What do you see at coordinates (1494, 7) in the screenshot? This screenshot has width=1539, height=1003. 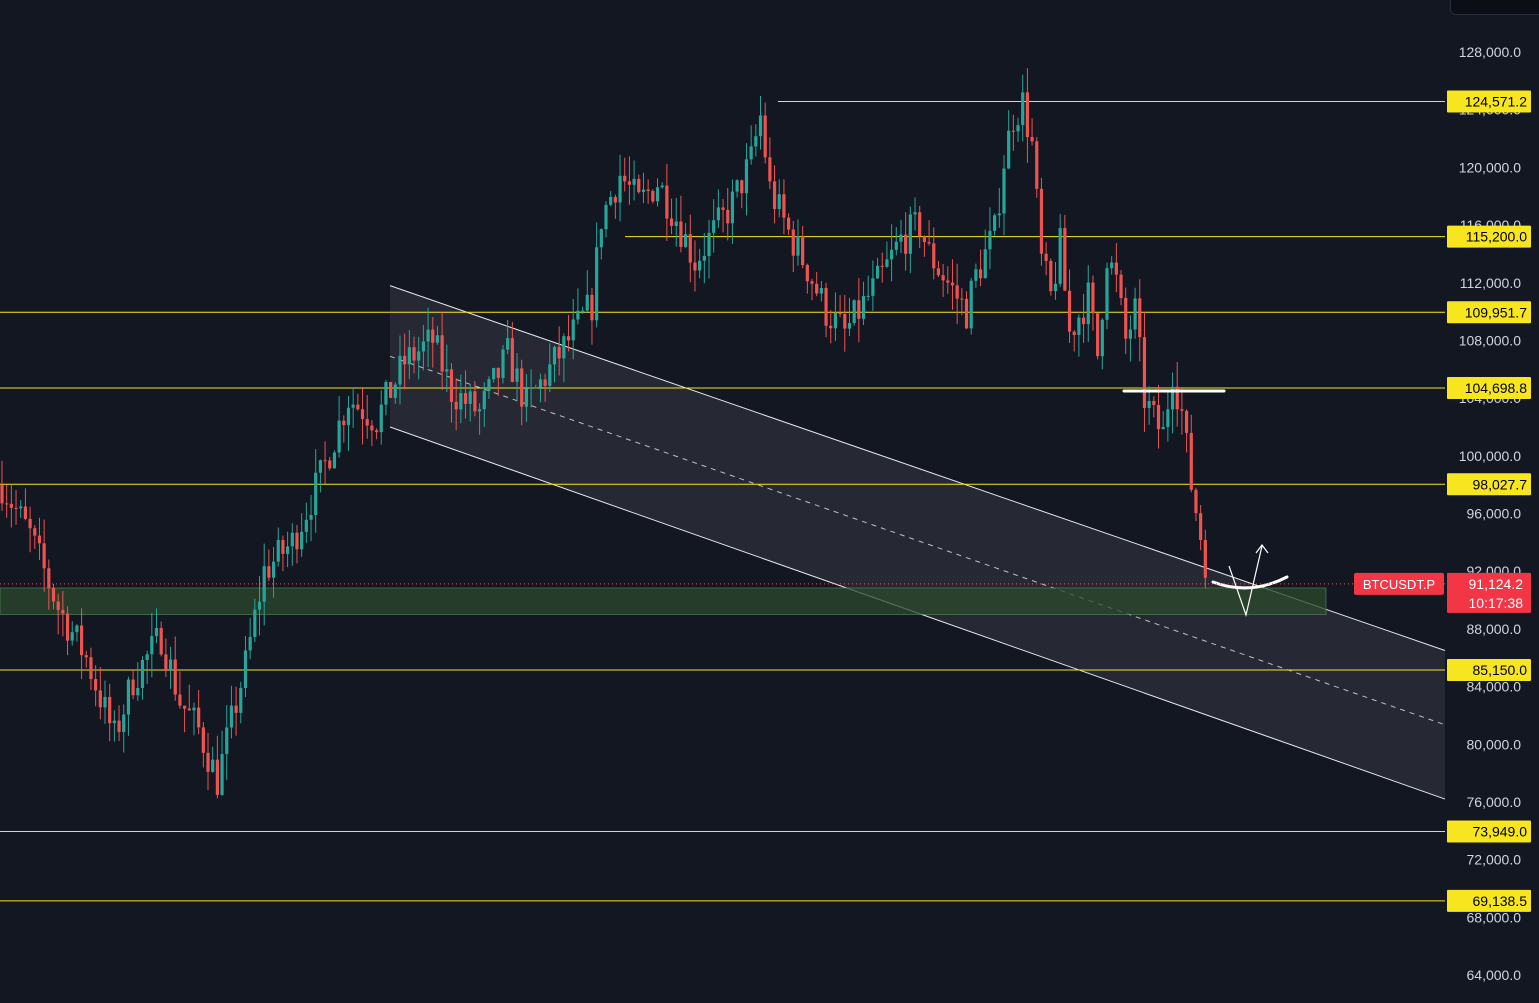 I see `corner-button` at bounding box center [1494, 7].